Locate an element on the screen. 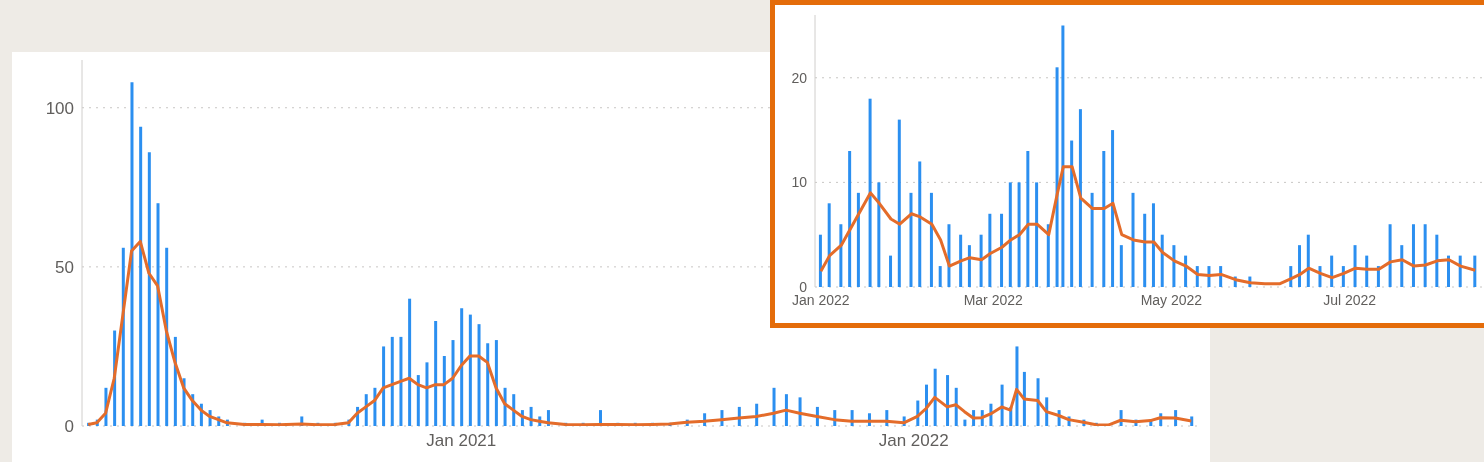 This screenshot has height=462, width=1484. y-tick-label: 100 is located at coordinates (59, 108).